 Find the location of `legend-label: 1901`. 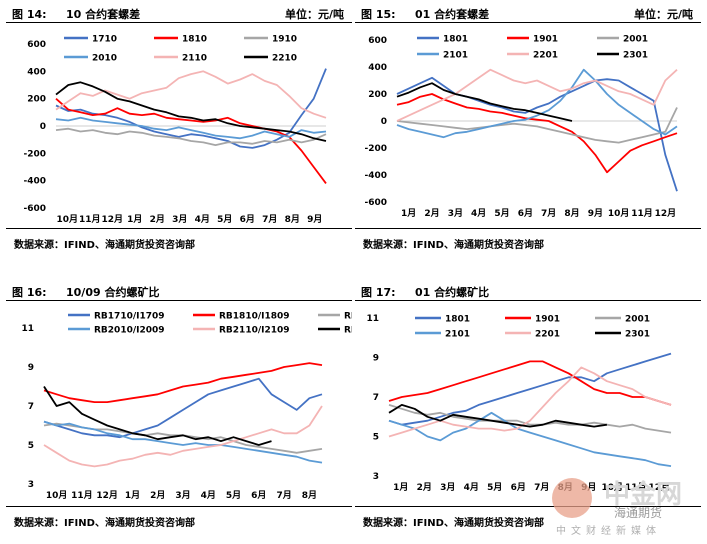

legend-label: 1901 is located at coordinates (547, 320).